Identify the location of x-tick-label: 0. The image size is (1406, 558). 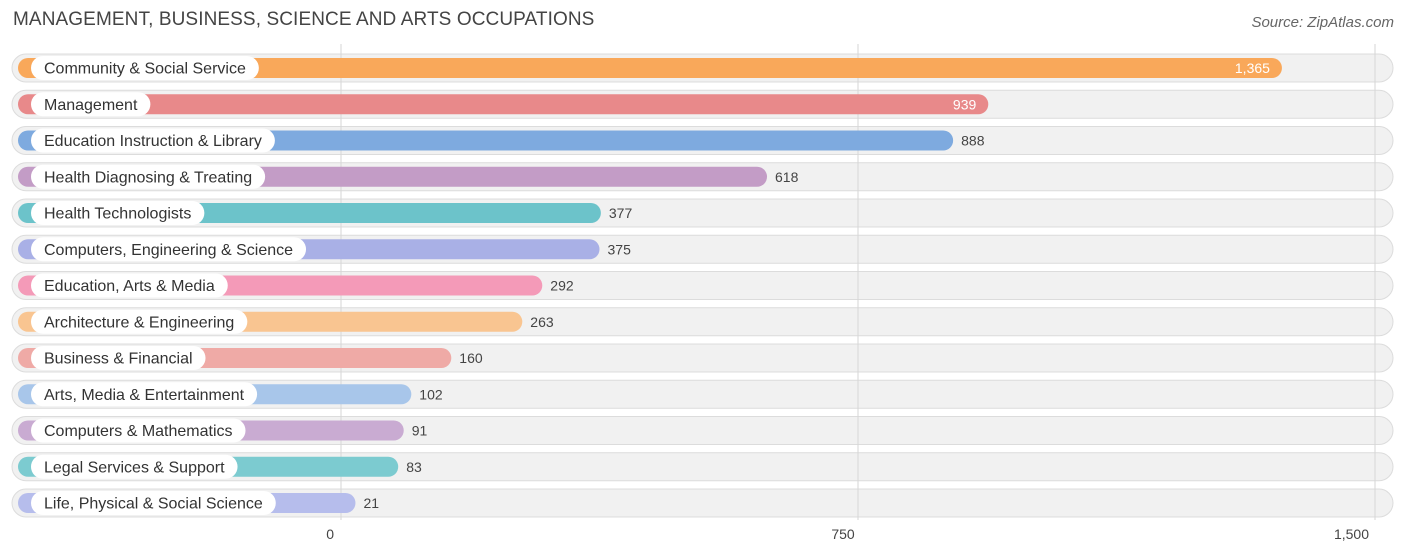
(330, 534).